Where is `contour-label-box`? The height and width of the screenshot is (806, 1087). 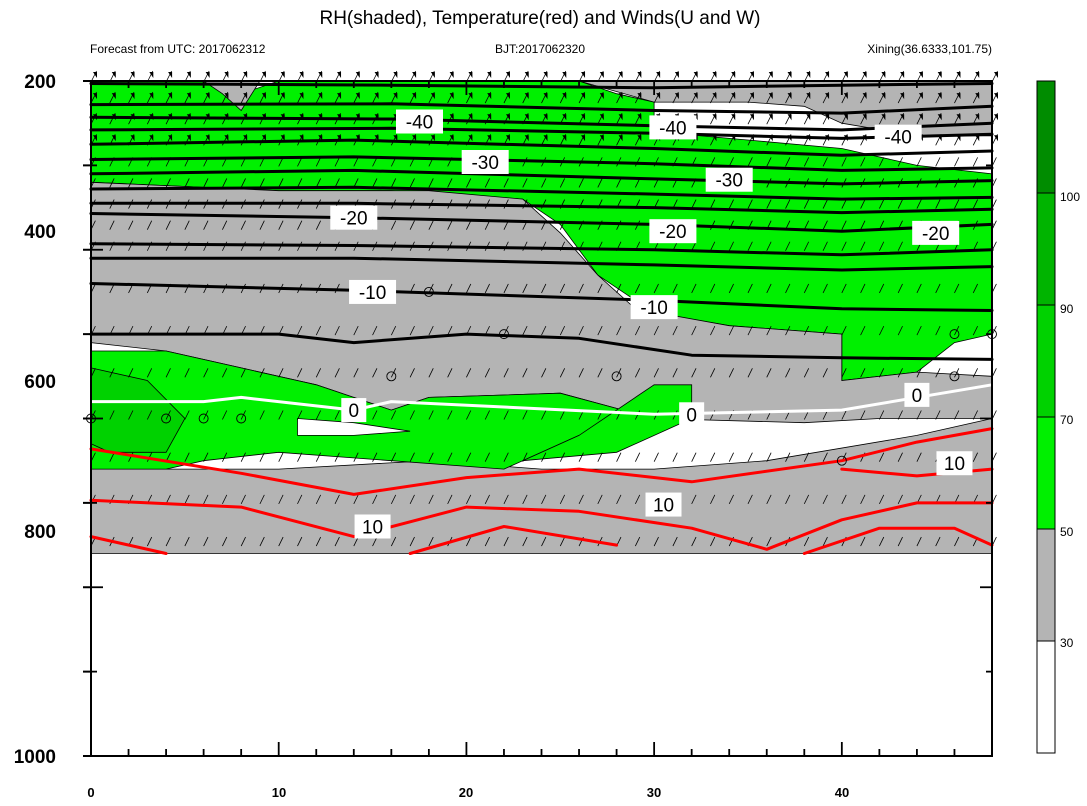 contour-label-box is located at coordinates (654, 307).